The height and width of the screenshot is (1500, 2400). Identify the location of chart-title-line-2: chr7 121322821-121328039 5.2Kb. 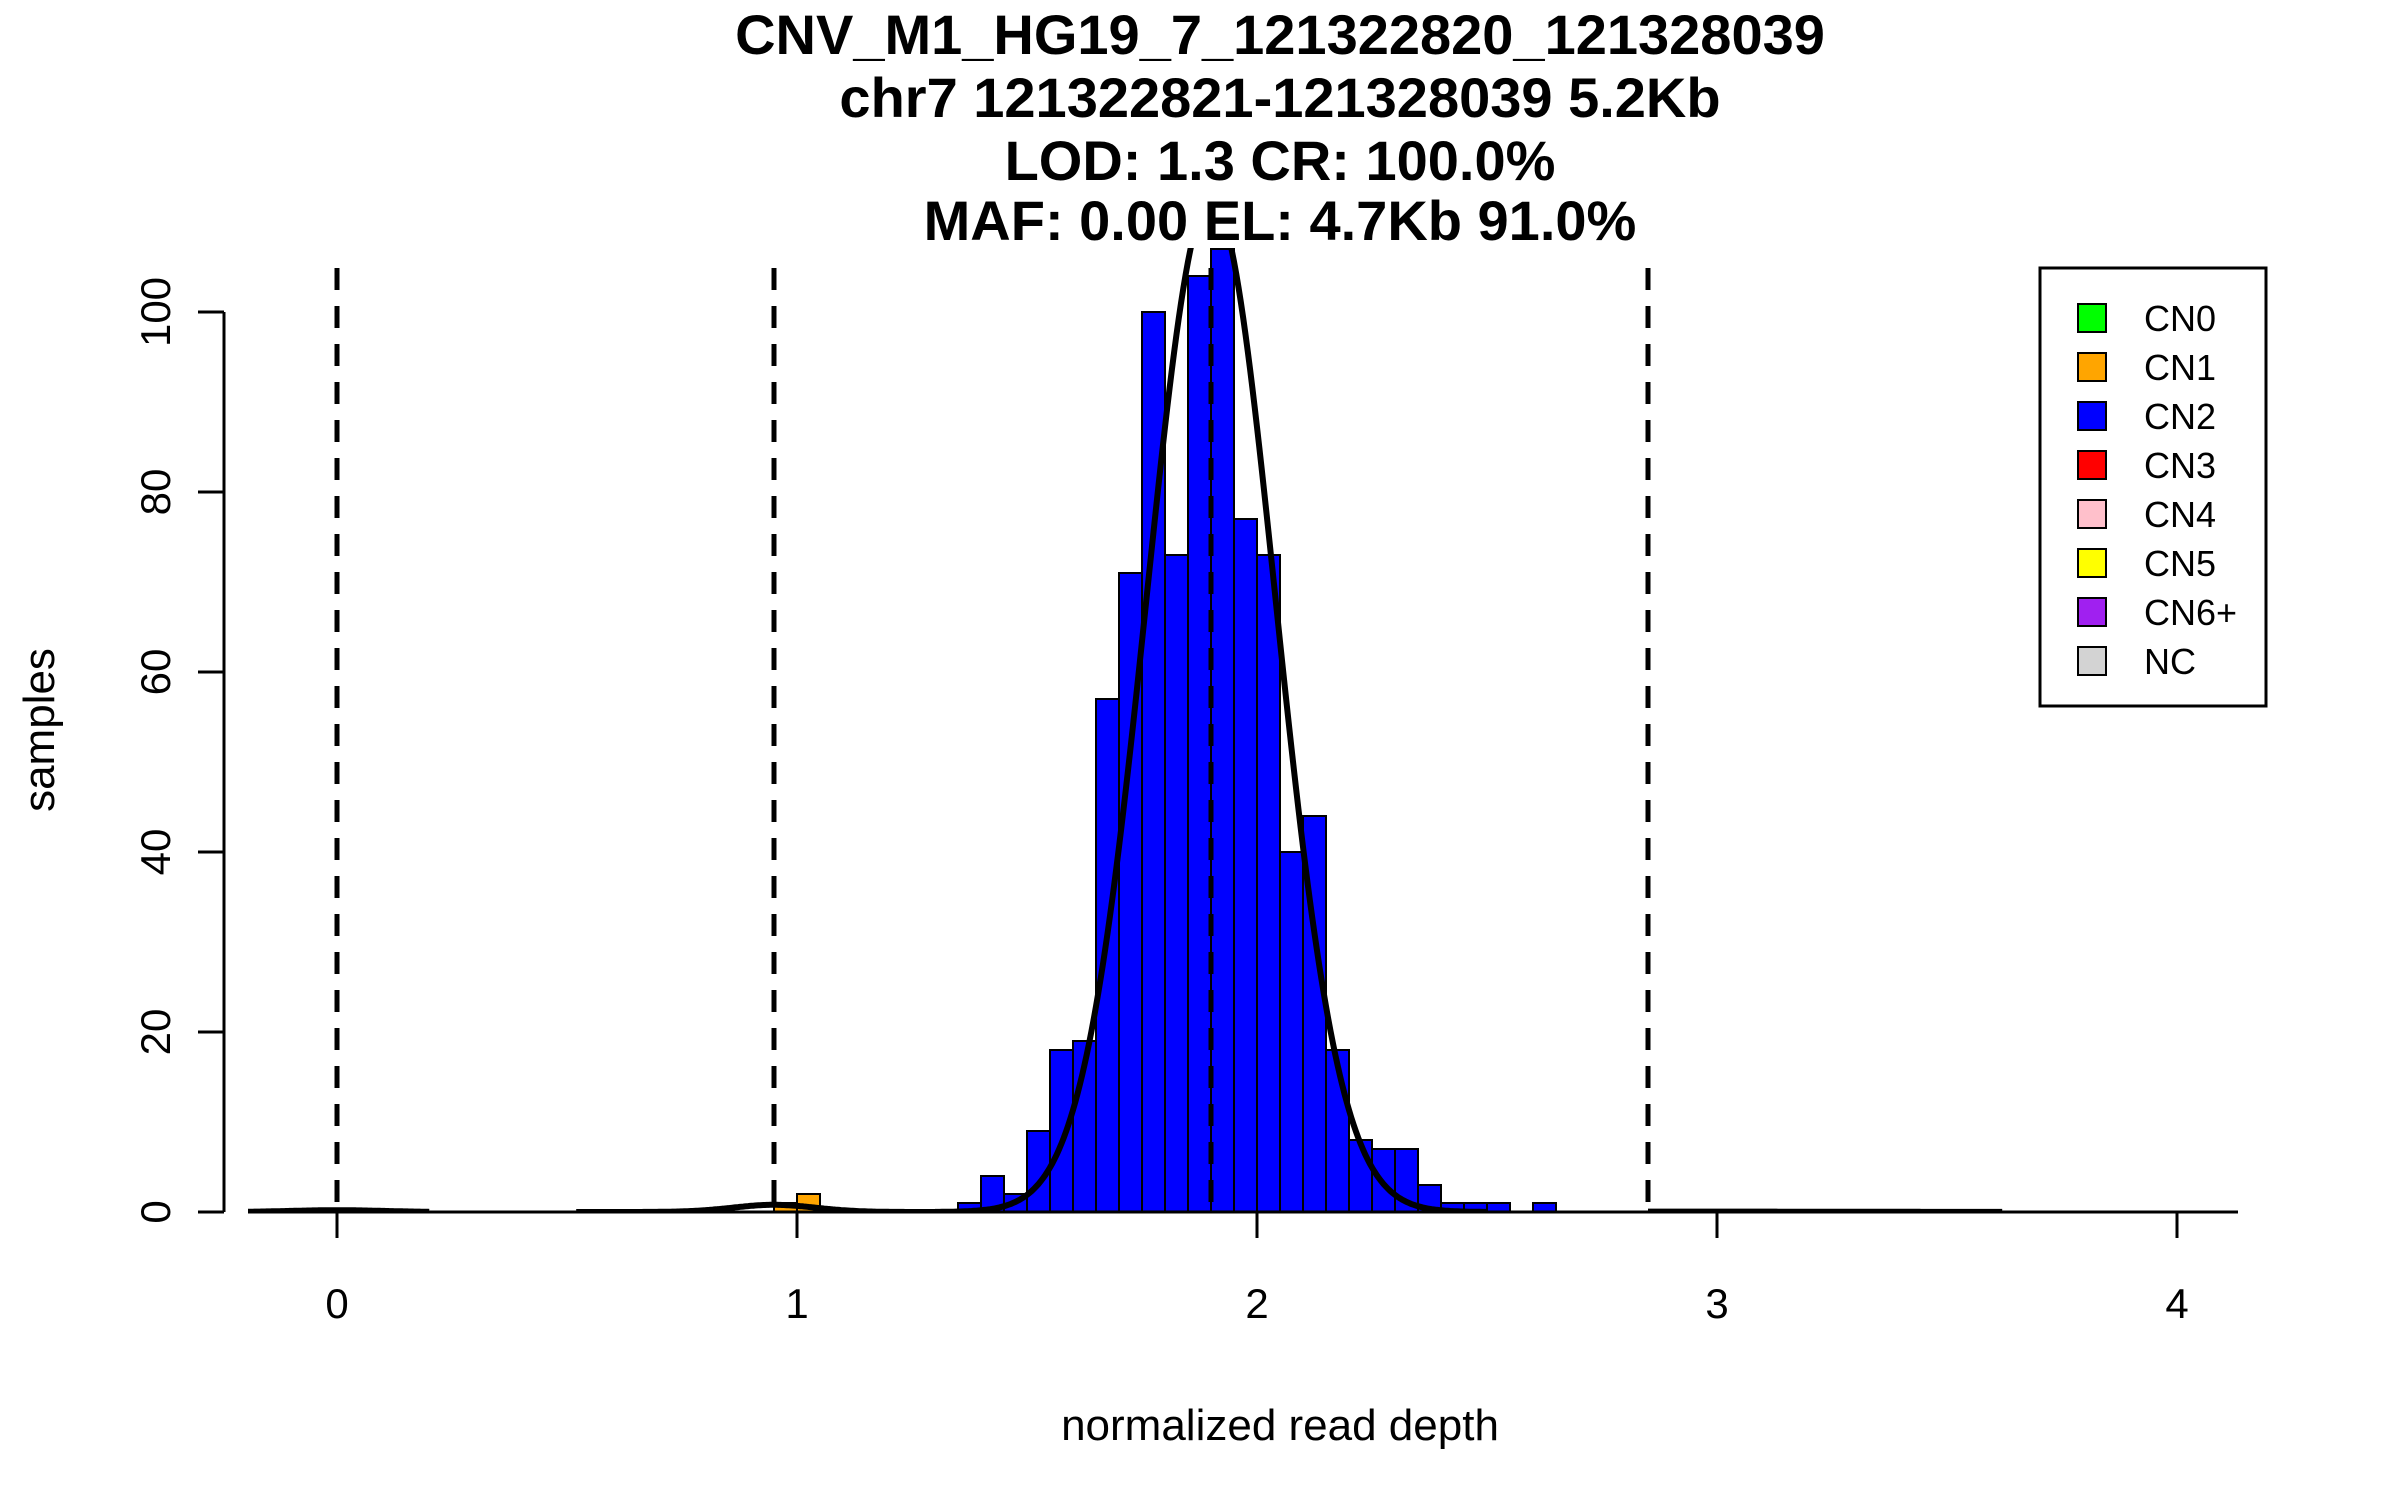
(1279, 97).